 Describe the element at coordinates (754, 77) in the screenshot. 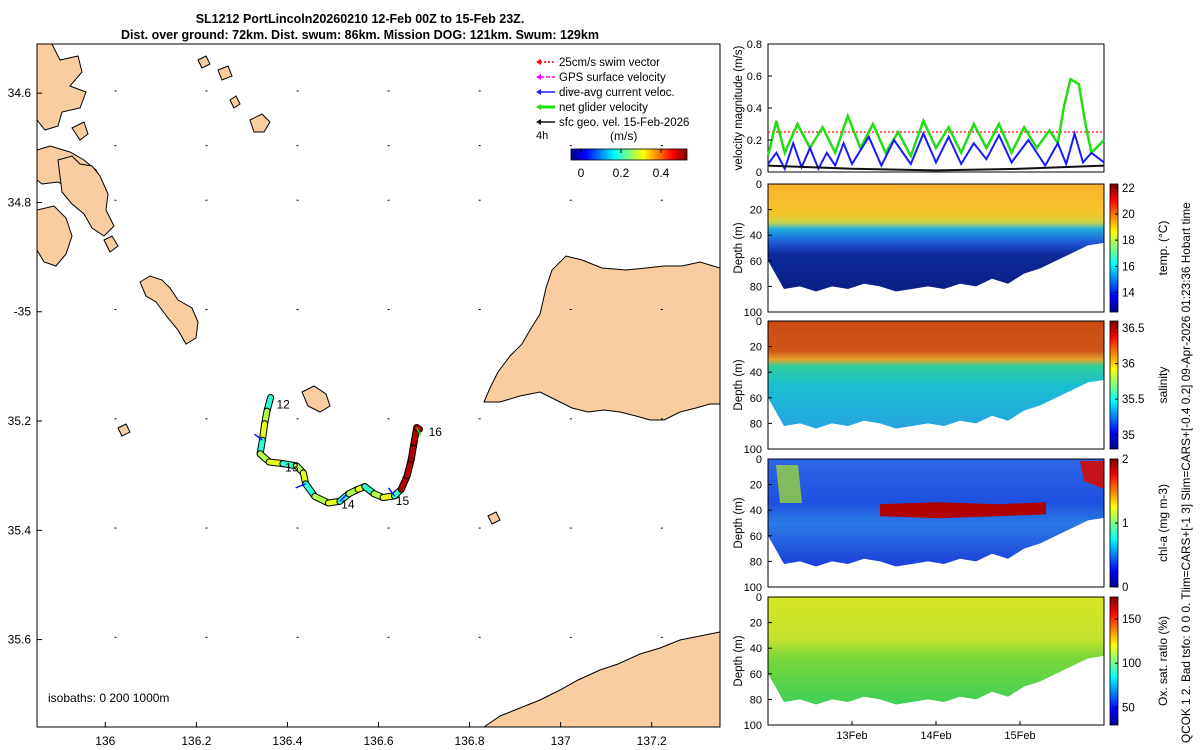

I see `velocity-ytick-label: 0.6` at that location.